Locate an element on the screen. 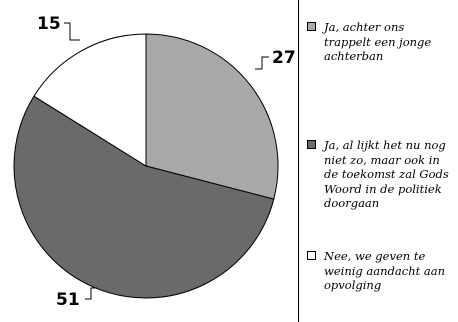 This screenshot has height=322, width=458. data-label-51: 51 is located at coordinates (68, 300).